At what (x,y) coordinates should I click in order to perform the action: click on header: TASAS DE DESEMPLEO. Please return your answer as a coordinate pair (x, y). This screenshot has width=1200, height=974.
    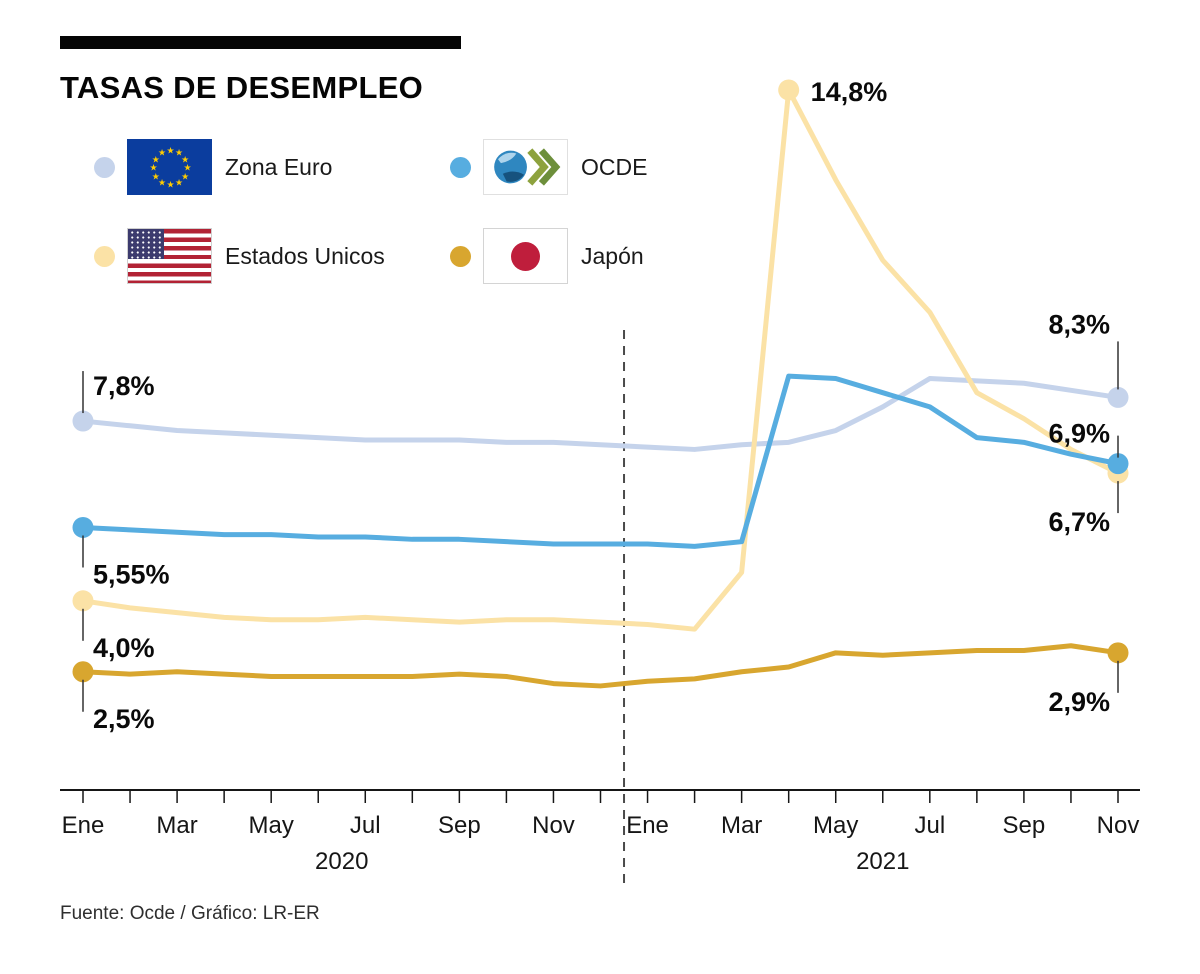
    Looking at the image, I should click on (380, 71).